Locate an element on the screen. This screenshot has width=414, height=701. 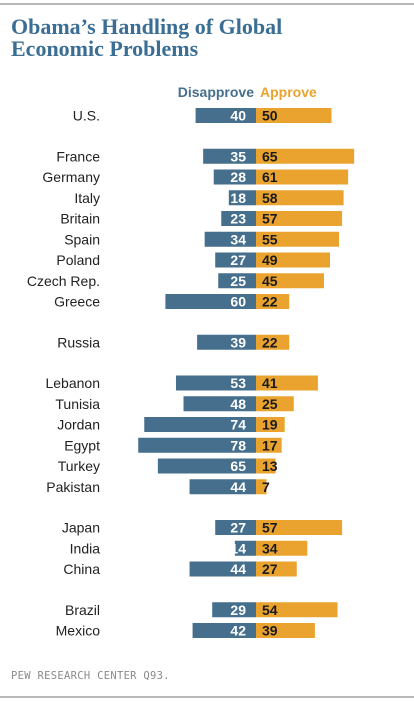
disapprove-bar-italy is located at coordinates (242, 198).